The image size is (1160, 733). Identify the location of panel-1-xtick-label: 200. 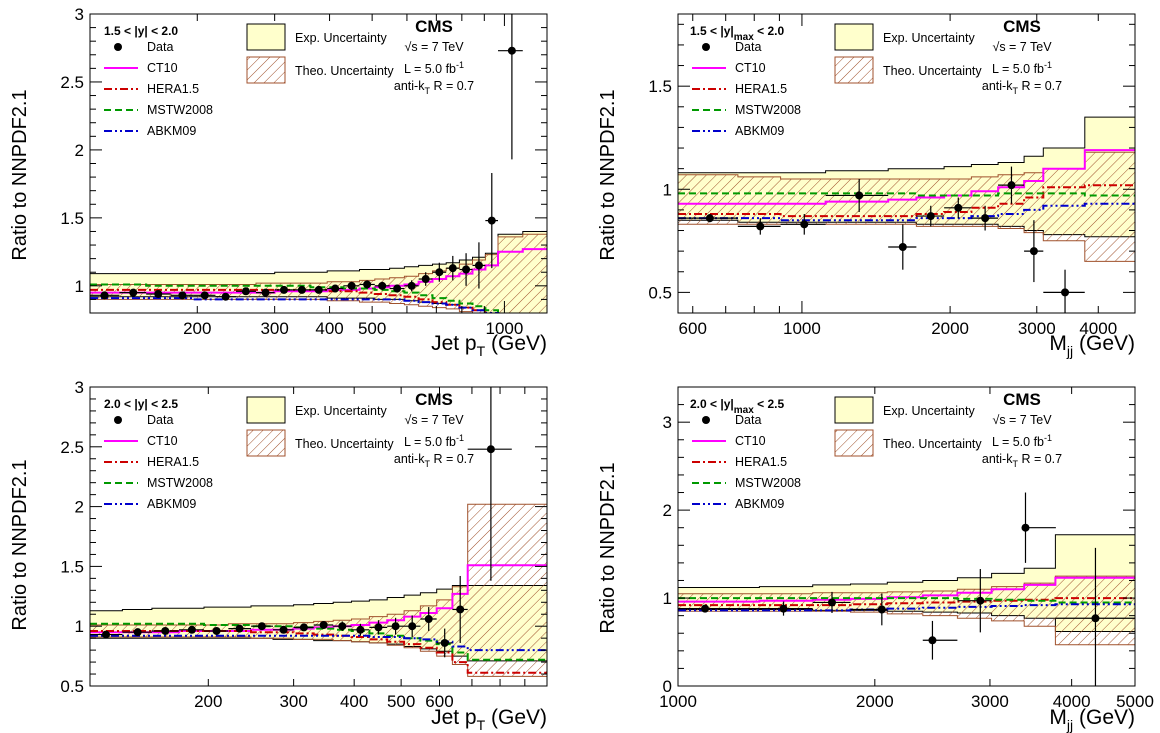
(197, 328).